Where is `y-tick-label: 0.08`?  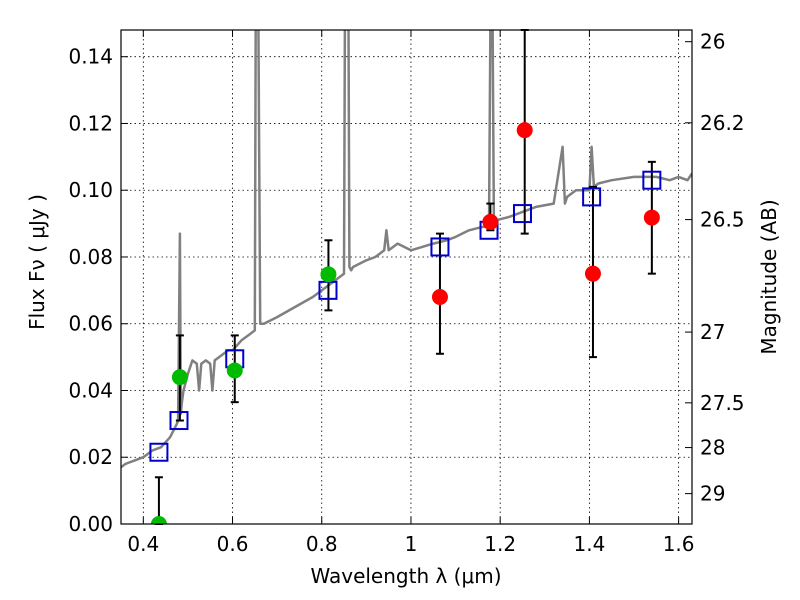 y-tick-label: 0.08 is located at coordinates (90, 257).